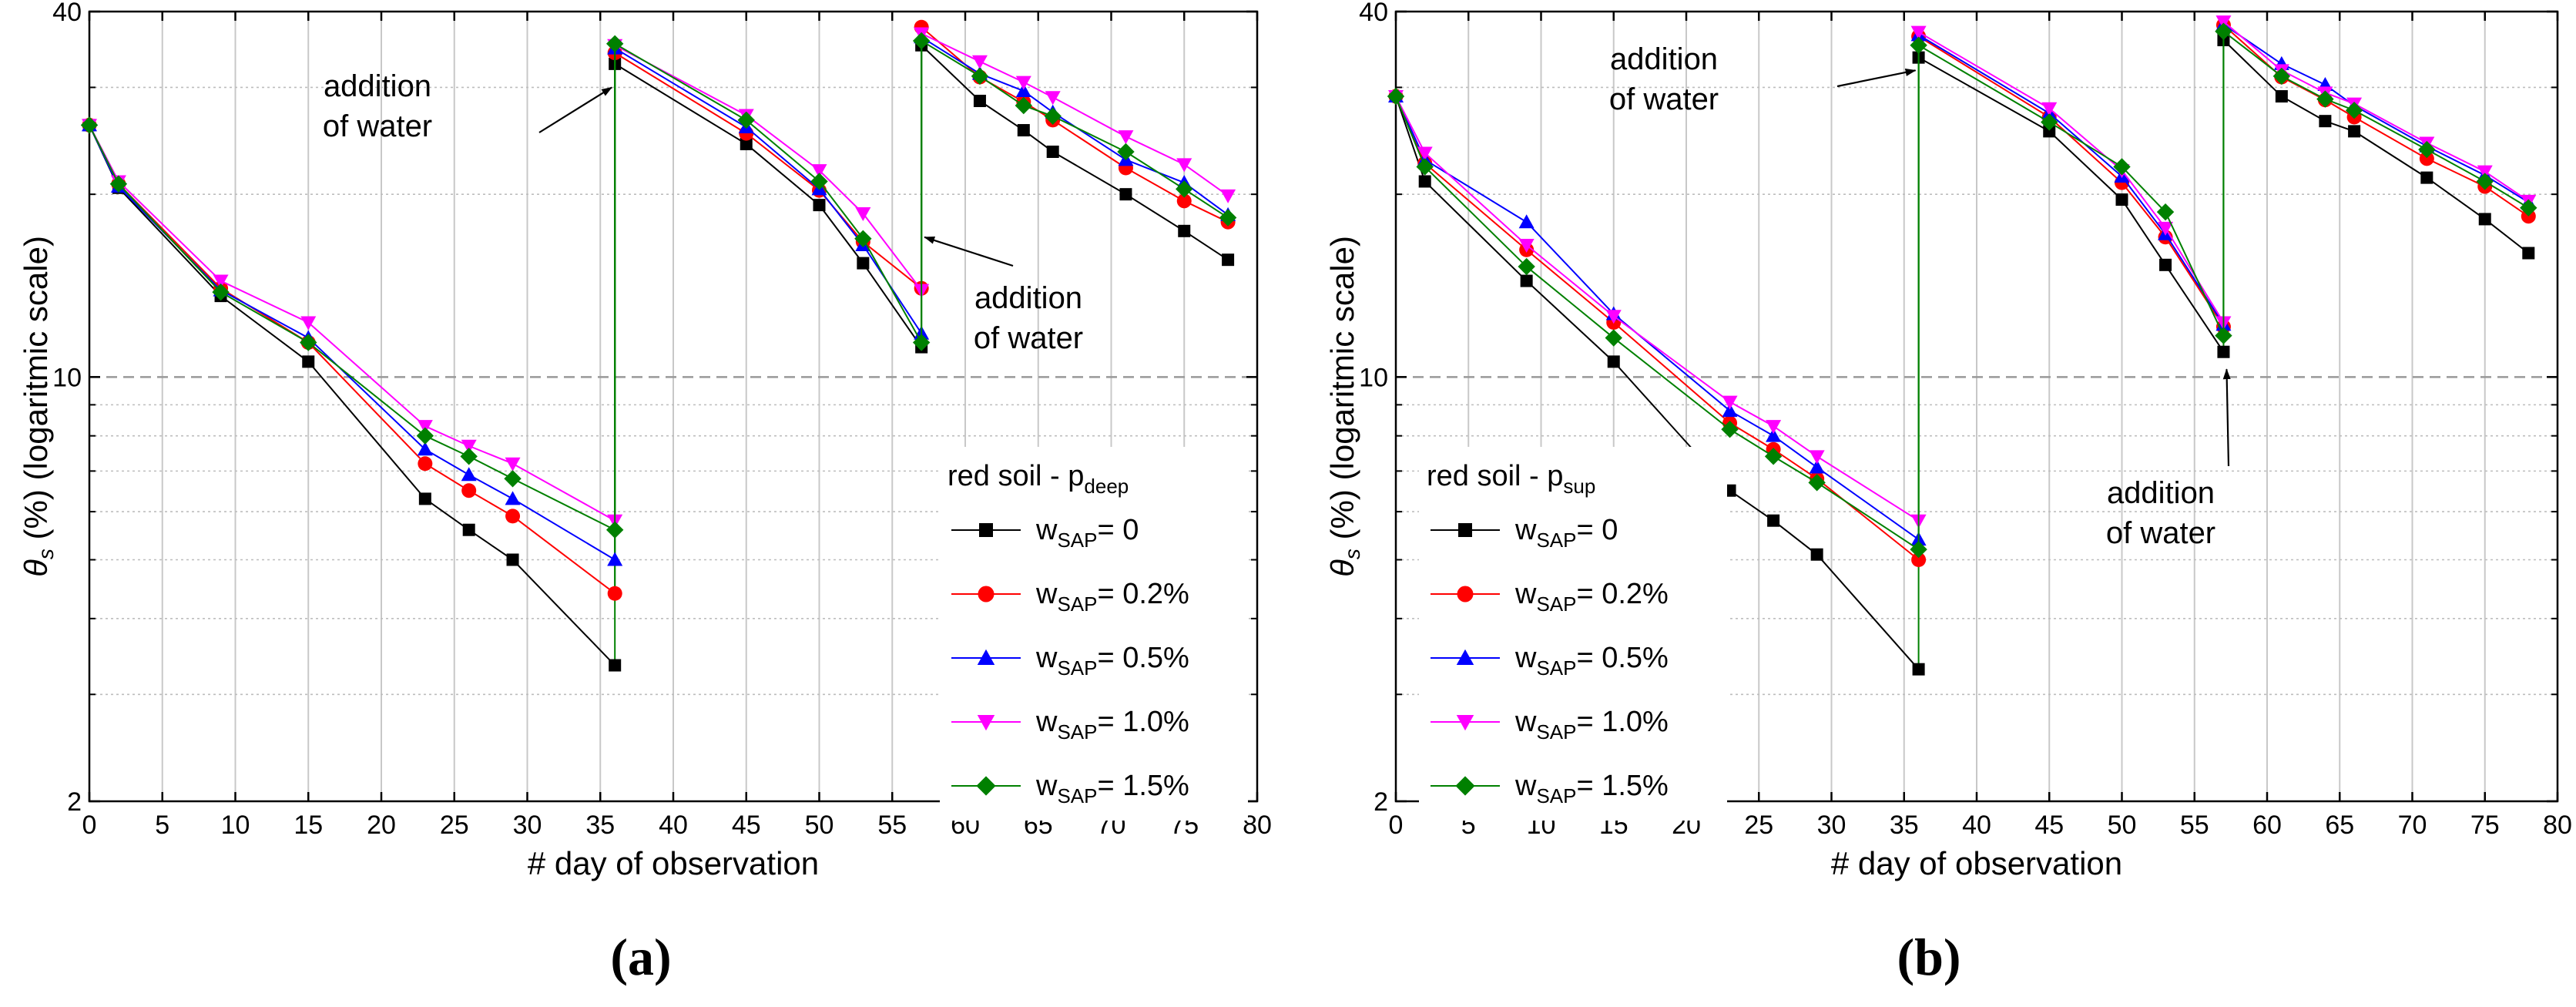 Image resolution: width=2576 pixels, height=1007 pixels. What do you see at coordinates (2485, 826) in the screenshot?
I see `x-tick-label: 75` at bounding box center [2485, 826].